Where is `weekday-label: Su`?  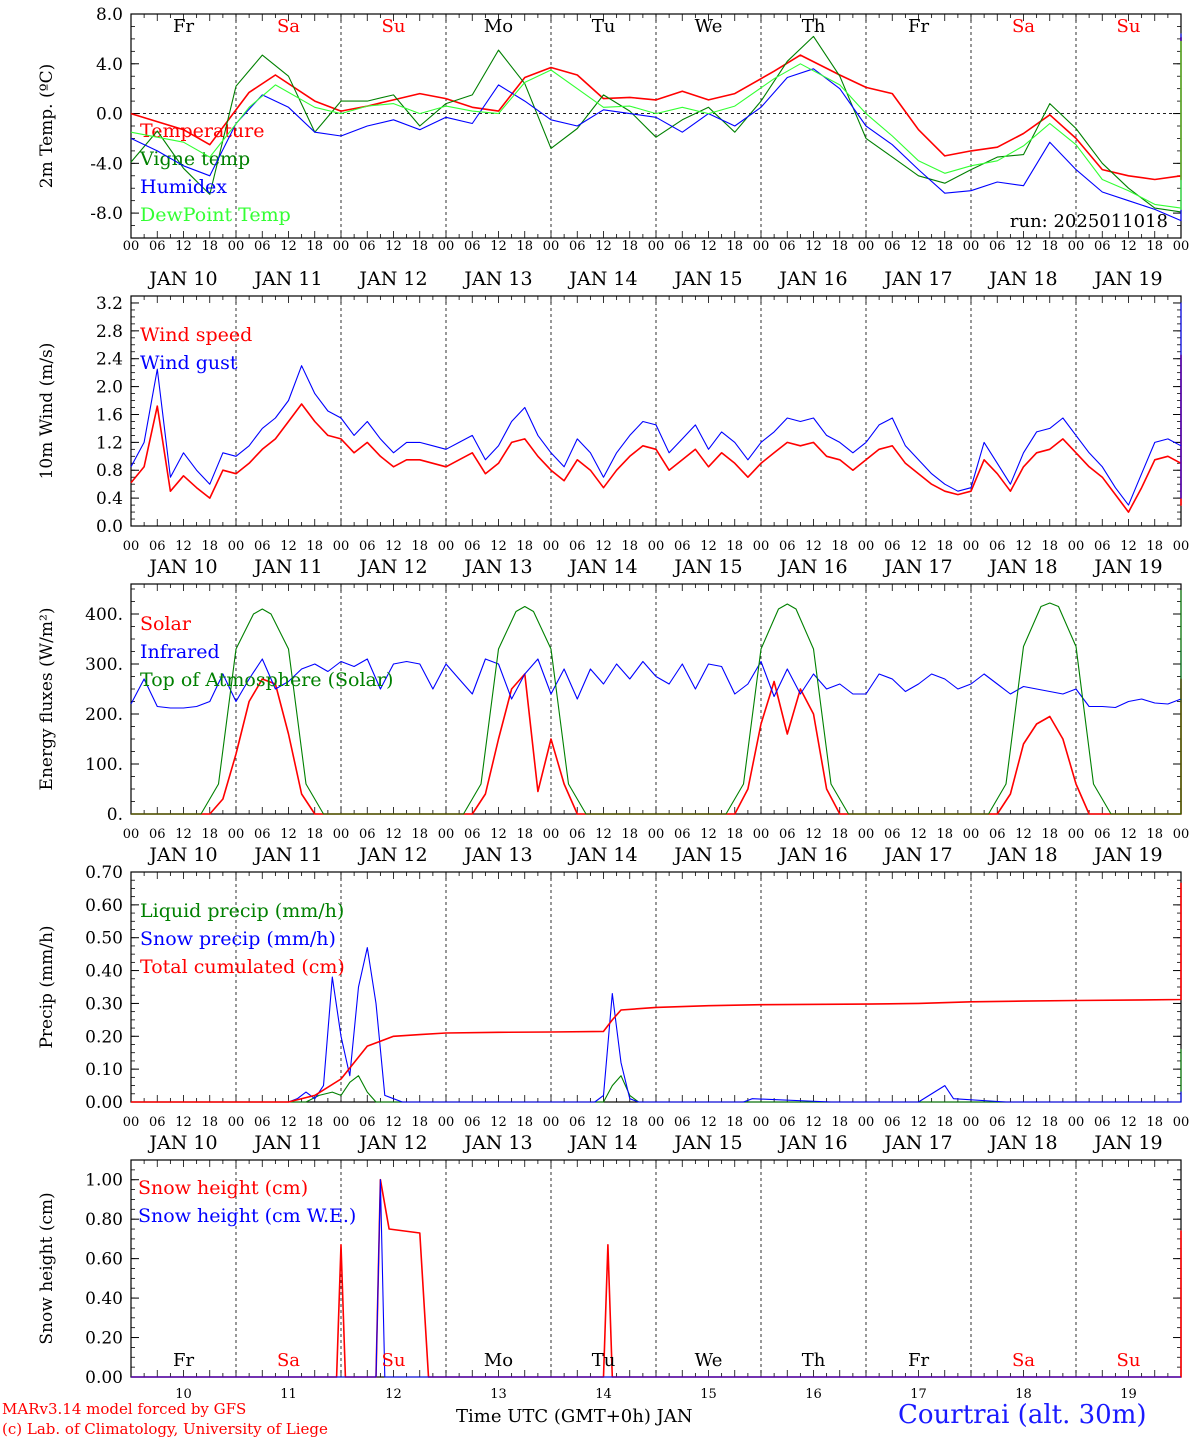 weekday-label: Su is located at coordinates (394, 1360).